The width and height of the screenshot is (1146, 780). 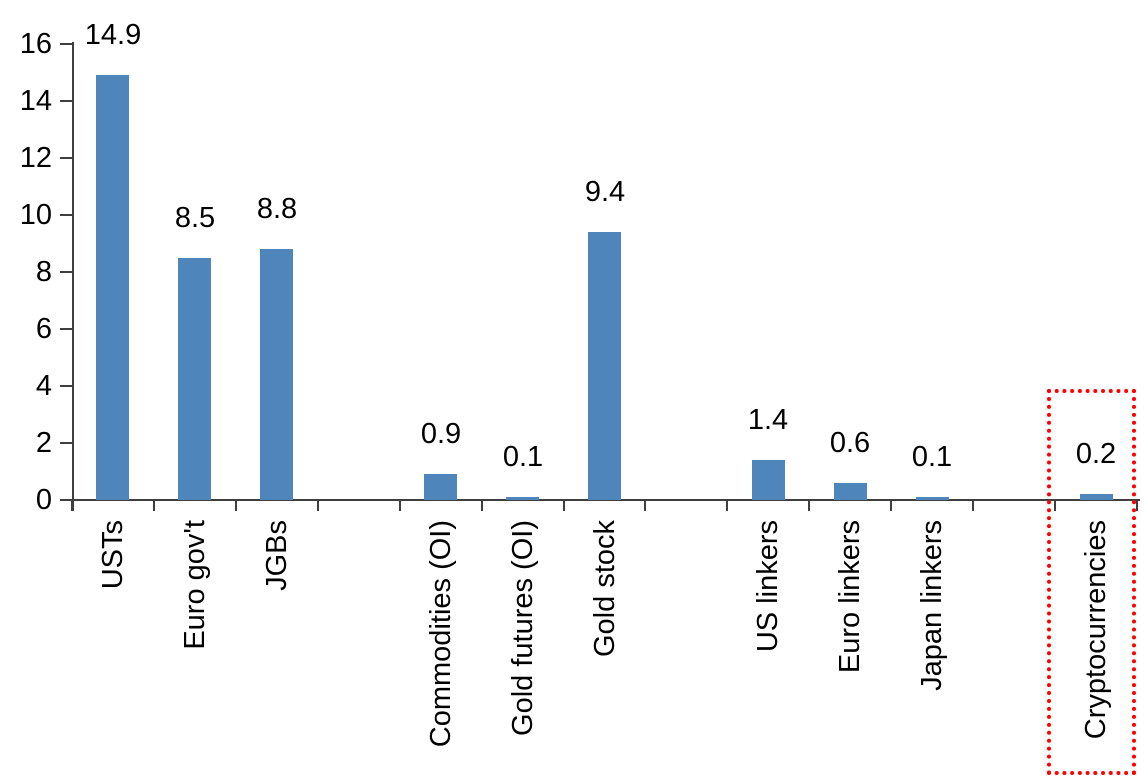 What do you see at coordinates (606, 500) in the screenshot?
I see `x-axis-line` at bounding box center [606, 500].